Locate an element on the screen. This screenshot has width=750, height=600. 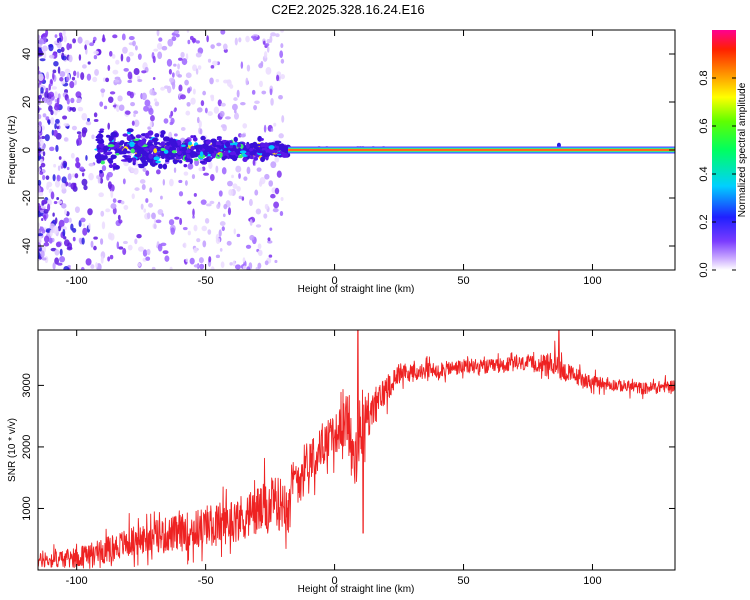
y-tick-label: 0 is located at coordinates (27, 150).